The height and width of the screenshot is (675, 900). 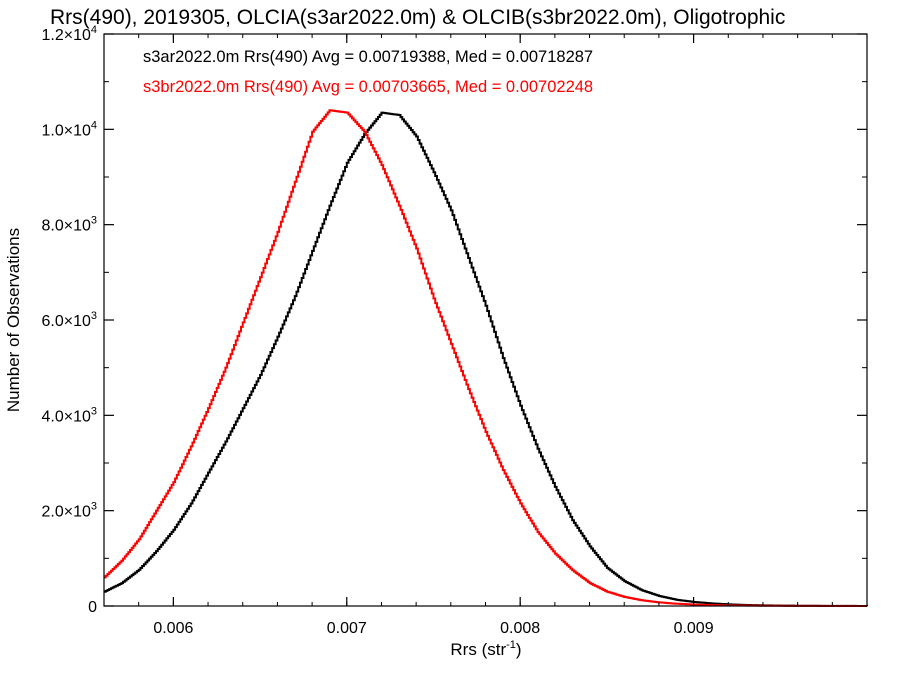 I want to click on y-tick-label: 1.2×10⁴, so click(x=69, y=34).